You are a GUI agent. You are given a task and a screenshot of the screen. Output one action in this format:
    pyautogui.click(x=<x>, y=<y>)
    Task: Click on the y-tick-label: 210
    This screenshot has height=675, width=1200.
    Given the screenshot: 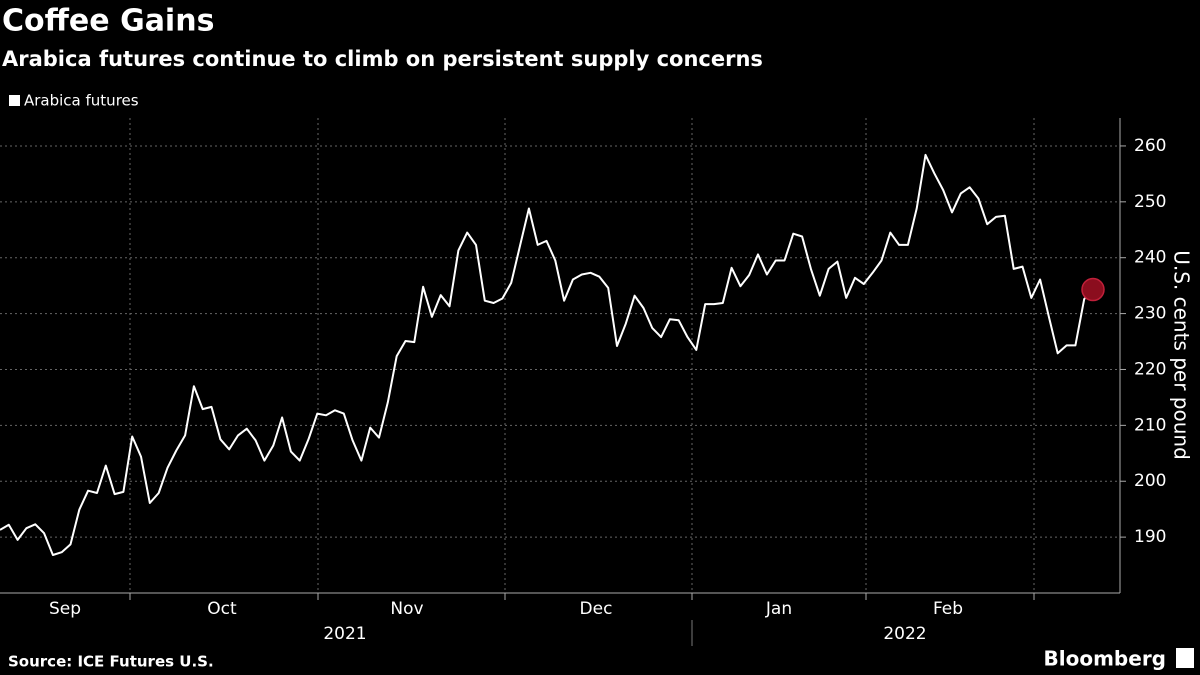 What is the action you would take?
    pyautogui.click(x=1150, y=425)
    